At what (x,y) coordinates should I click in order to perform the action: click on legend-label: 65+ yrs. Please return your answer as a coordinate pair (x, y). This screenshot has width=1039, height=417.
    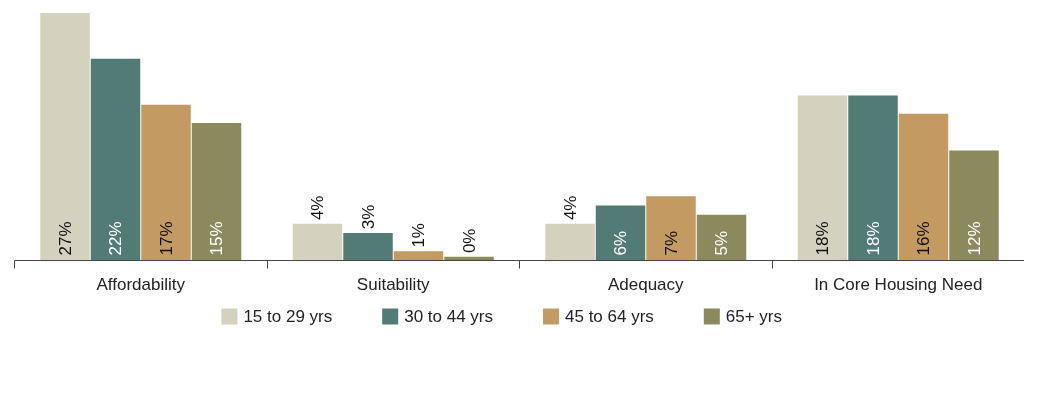
    Looking at the image, I should click on (754, 316).